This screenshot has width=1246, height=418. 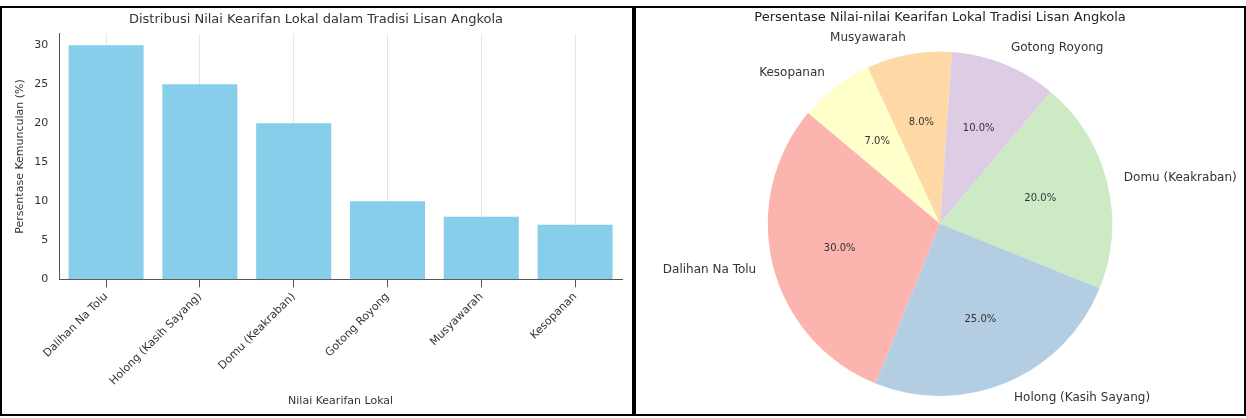 I want to click on y-tick-label: 5, so click(x=45, y=240).